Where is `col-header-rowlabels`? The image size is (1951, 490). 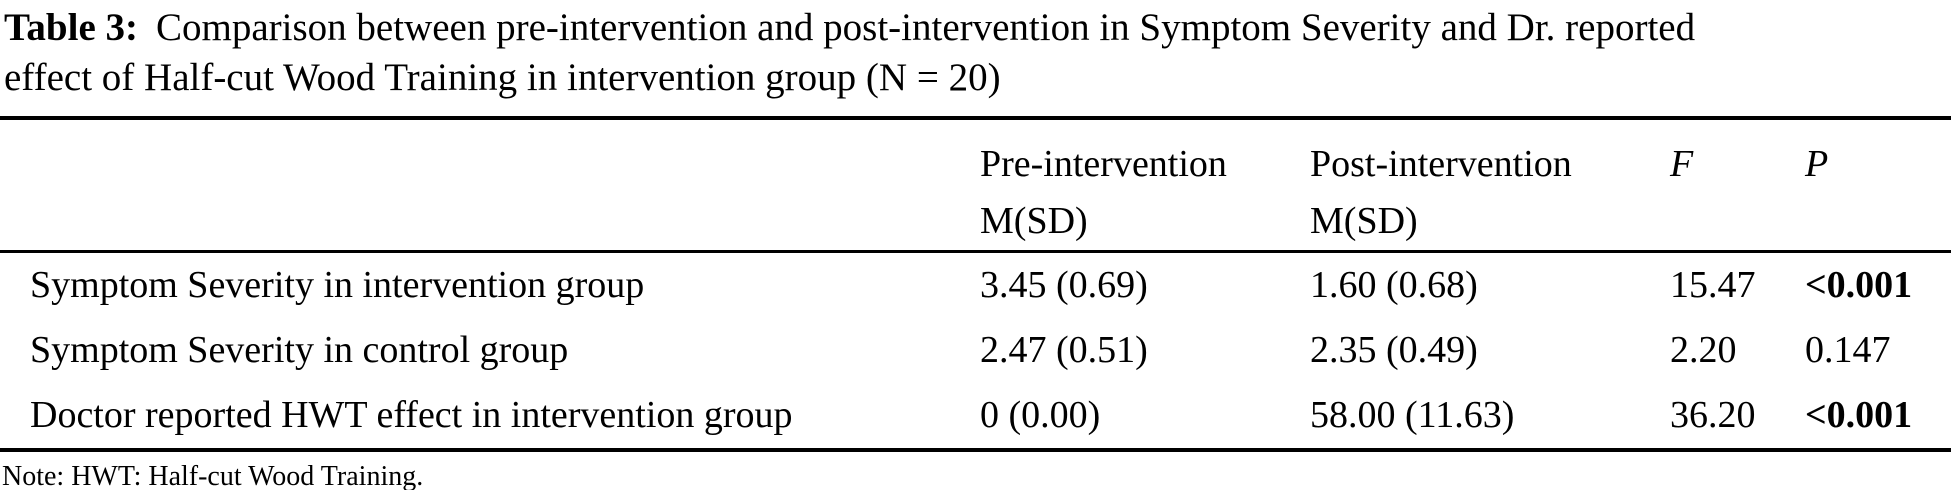
col-header-rowlabels is located at coordinates (490, 185).